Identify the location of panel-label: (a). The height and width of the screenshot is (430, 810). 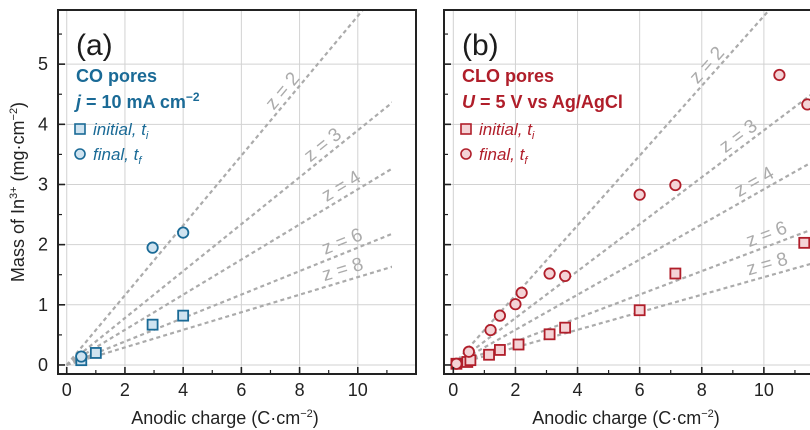
(94, 45).